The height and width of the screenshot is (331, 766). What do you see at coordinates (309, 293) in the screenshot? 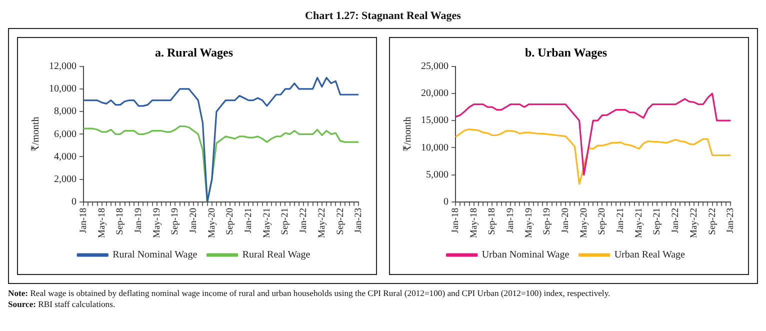
I see `text: Note: Real wage is obtained by deflating nominal wage income of rural and urban households using the CPI Rural (2012=100) and CPI Urban (2012=100) index, respectively.` at bounding box center [309, 293].